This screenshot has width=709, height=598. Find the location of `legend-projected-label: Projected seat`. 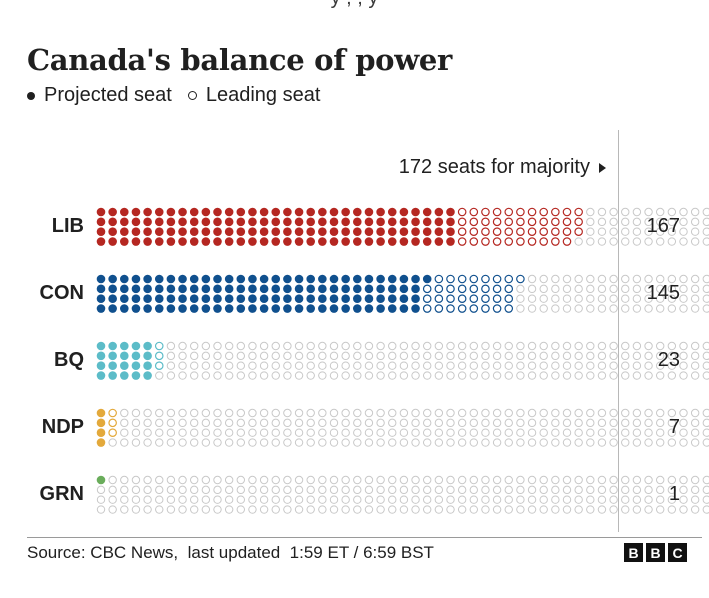

legend-projected-label: Projected seat is located at coordinates (108, 95).